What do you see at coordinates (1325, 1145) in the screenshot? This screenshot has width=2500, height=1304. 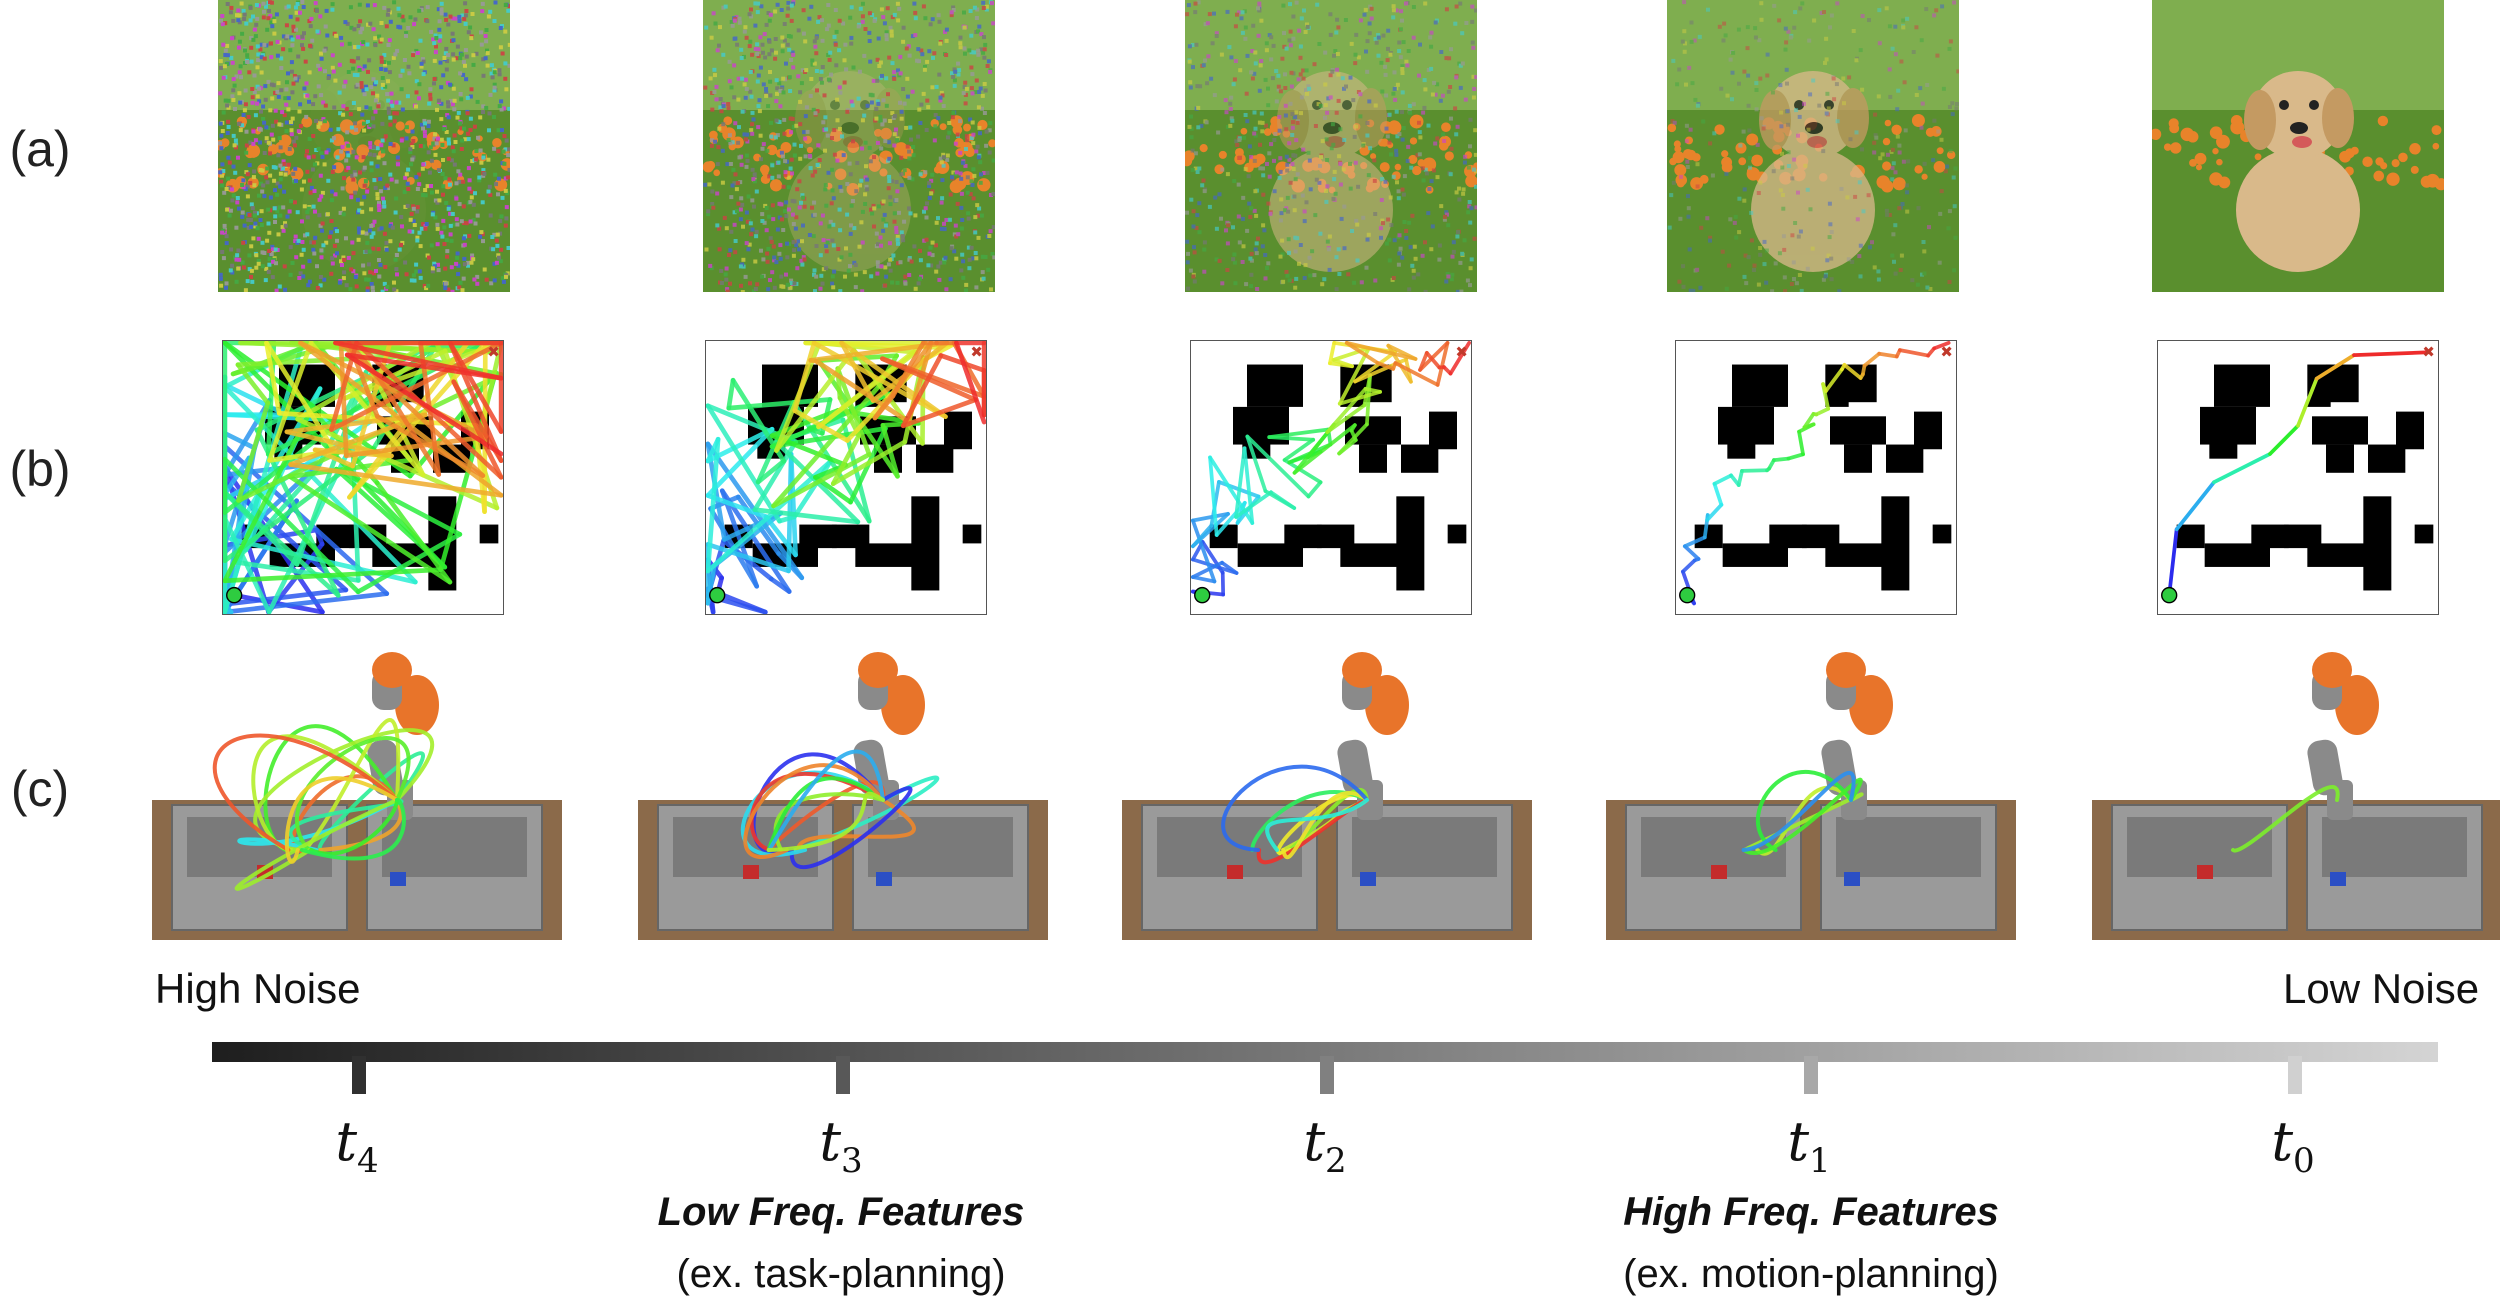 I see `timestep-label-t2: t2` at bounding box center [1325, 1145].